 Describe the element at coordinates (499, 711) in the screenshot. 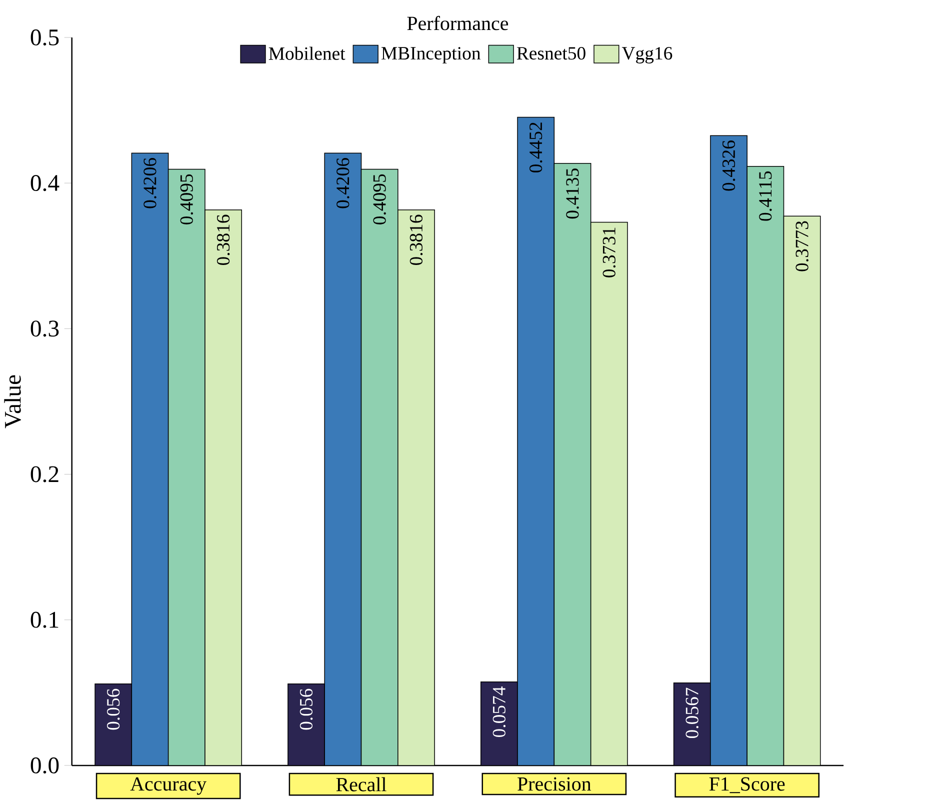

I see `data-label: 0.0574` at that location.